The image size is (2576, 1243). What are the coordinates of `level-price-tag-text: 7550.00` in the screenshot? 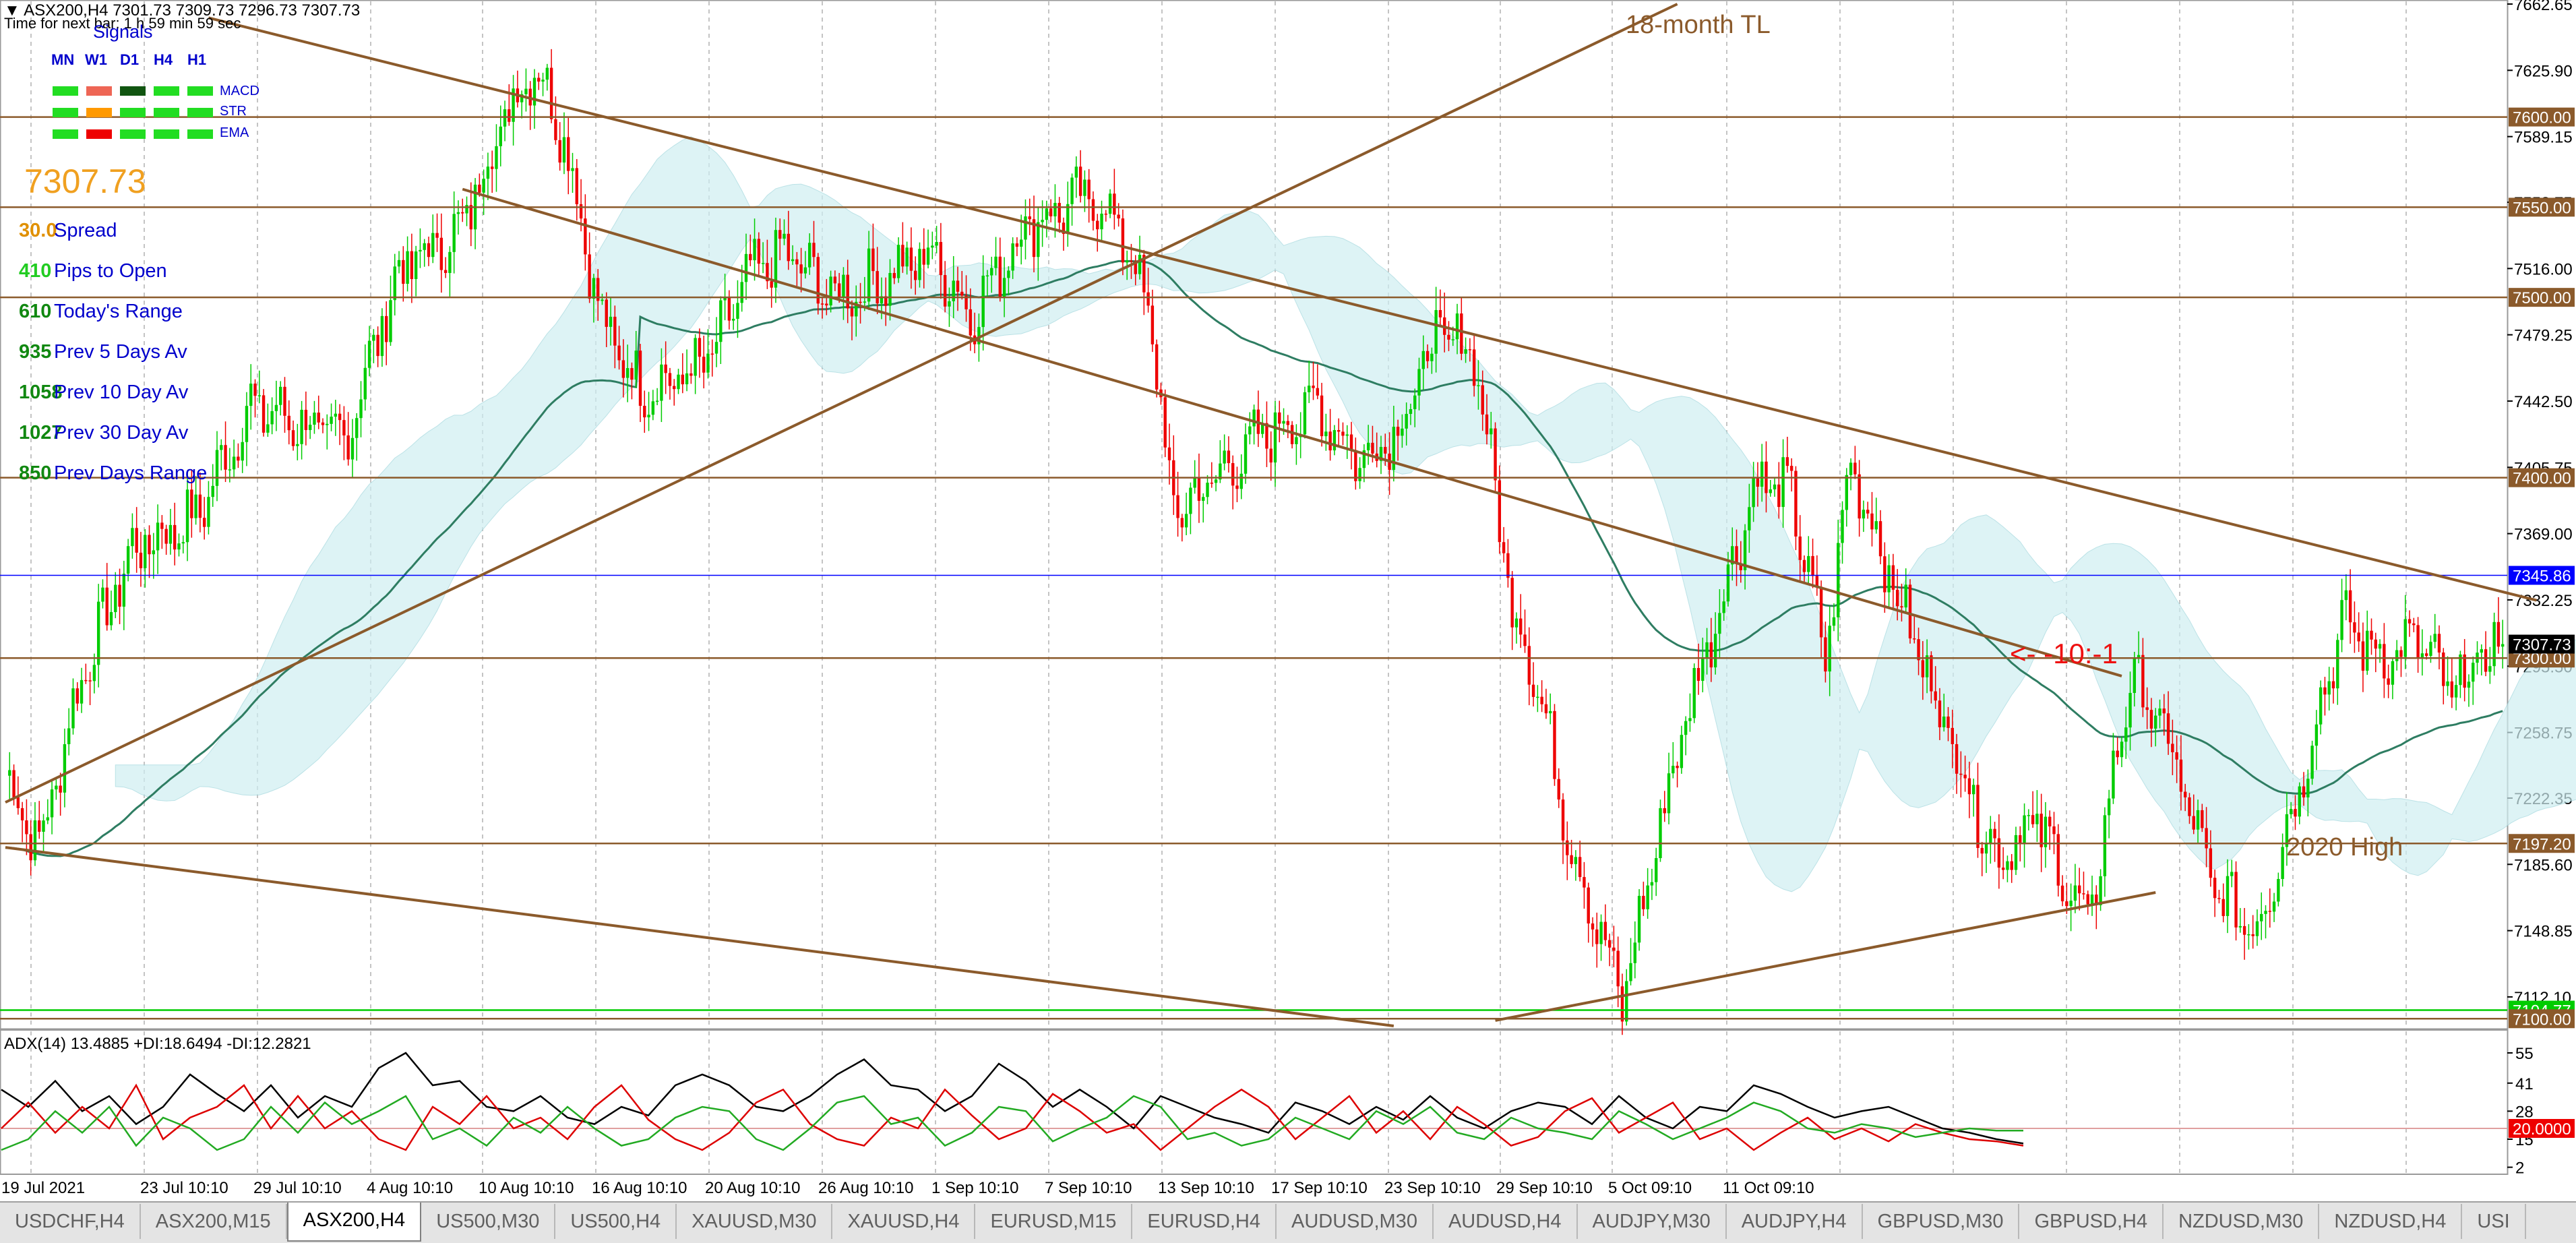 It's located at (2542, 208).